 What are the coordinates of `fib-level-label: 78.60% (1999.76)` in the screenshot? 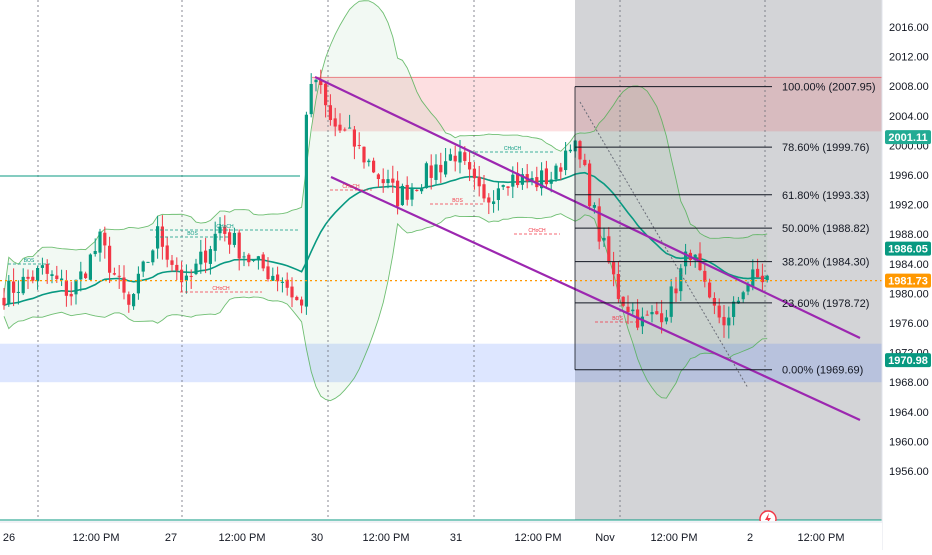 It's located at (825, 148).